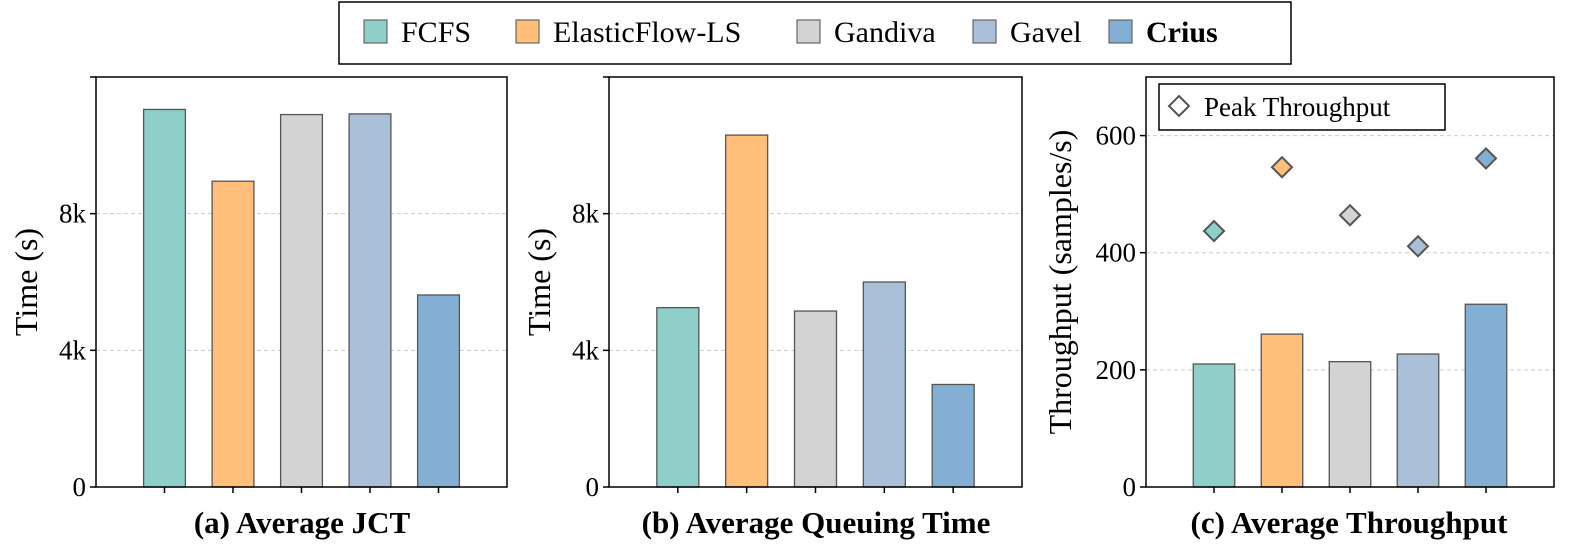  What do you see at coordinates (1116, 253) in the screenshot?
I see `y-tick-label: 400` at bounding box center [1116, 253].